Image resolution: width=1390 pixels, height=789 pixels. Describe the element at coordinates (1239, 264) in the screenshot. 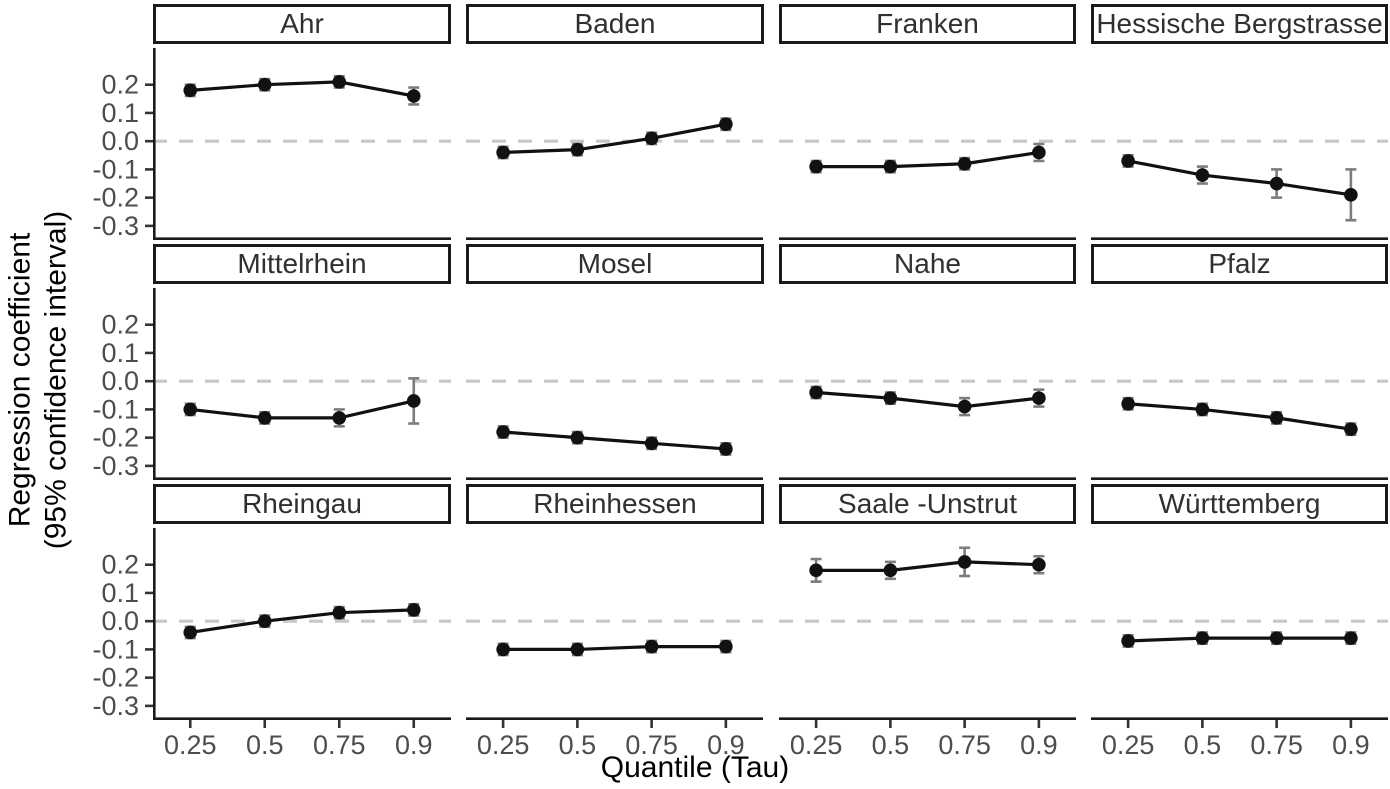

I see `facet-title: Pfalz` at that location.